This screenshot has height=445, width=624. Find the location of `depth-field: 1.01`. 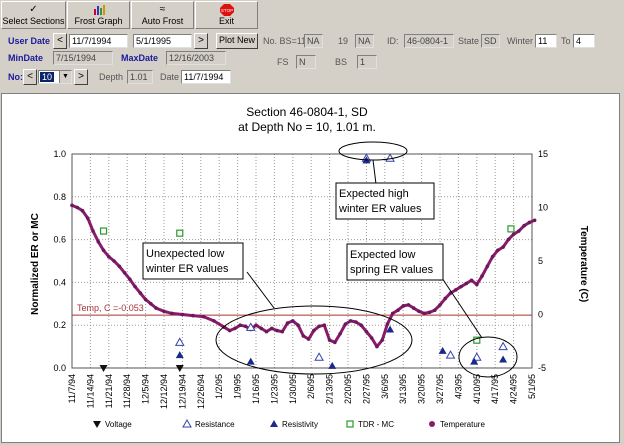

depth-field: 1.01 is located at coordinates (140, 77).